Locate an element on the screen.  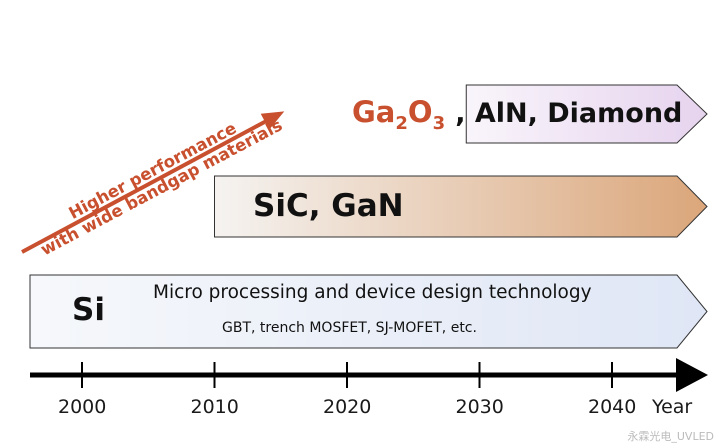
sic-gan-label: SiC, GaN is located at coordinates (328, 206).